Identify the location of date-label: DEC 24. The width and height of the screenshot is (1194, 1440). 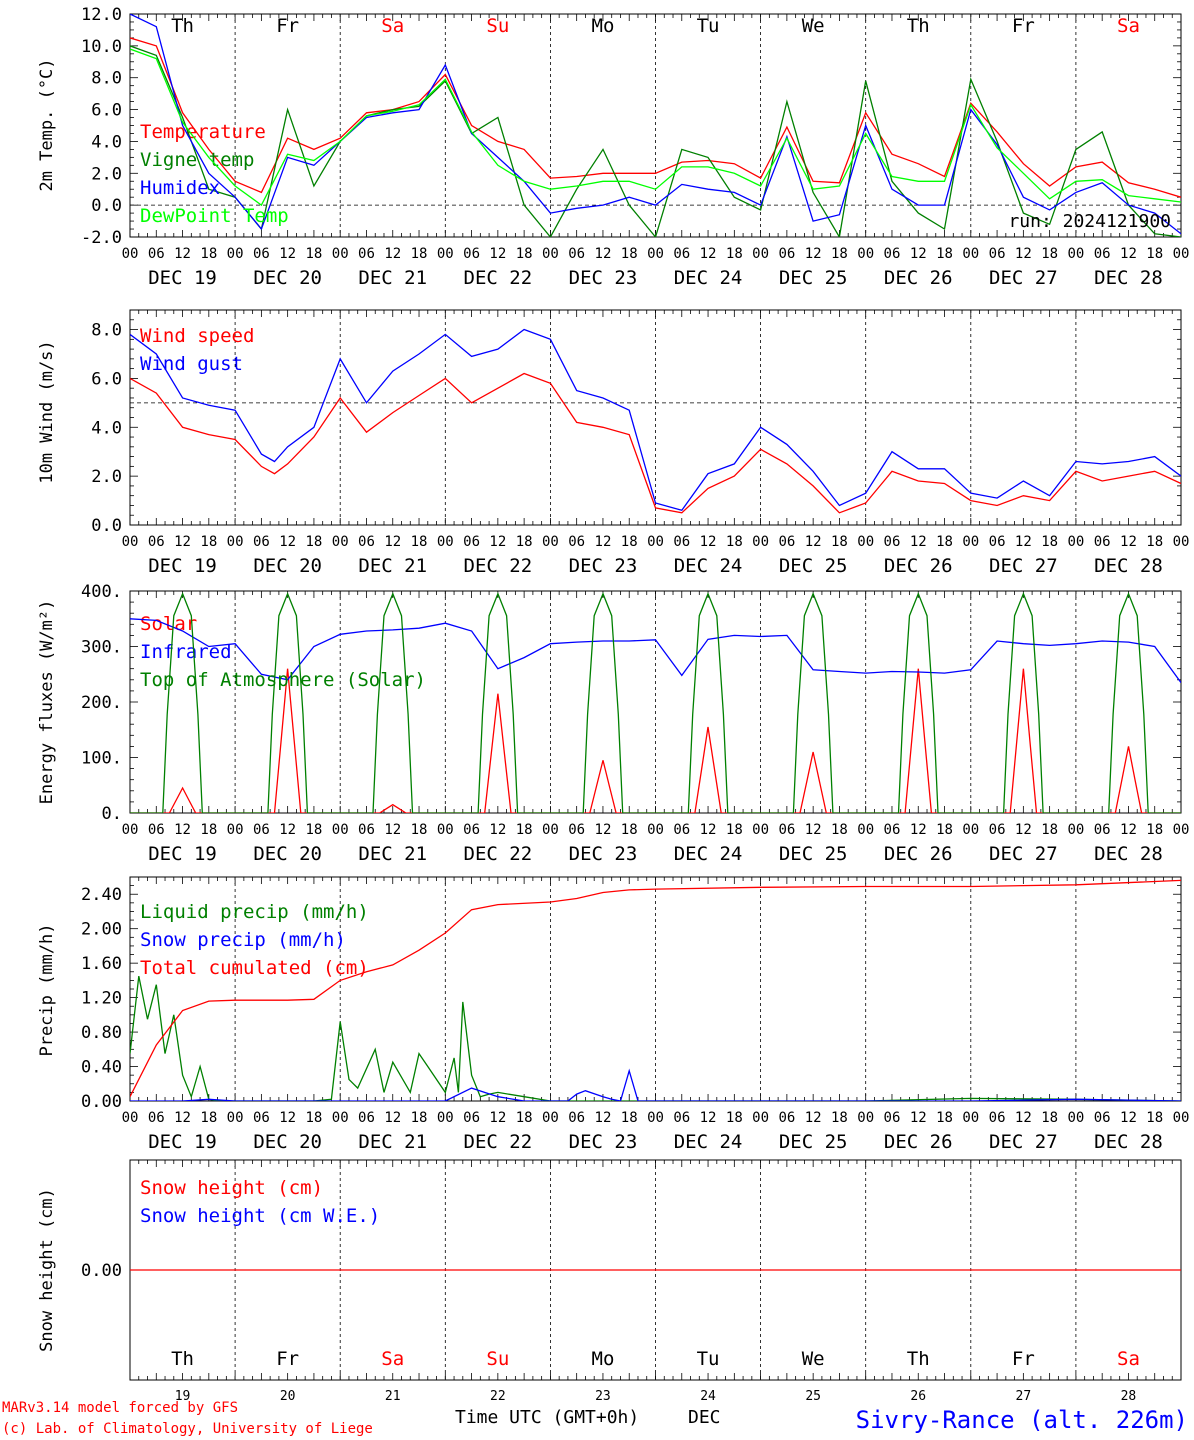
(708, 854).